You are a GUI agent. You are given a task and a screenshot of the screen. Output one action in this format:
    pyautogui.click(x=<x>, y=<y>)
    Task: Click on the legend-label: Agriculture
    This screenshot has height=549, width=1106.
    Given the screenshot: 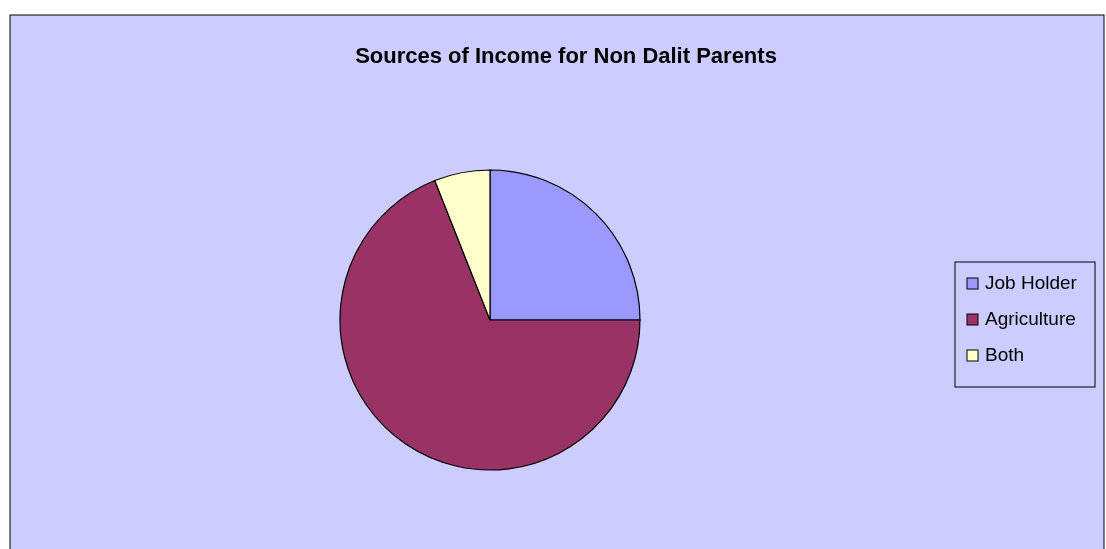 What is the action you would take?
    pyautogui.click(x=1030, y=318)
    